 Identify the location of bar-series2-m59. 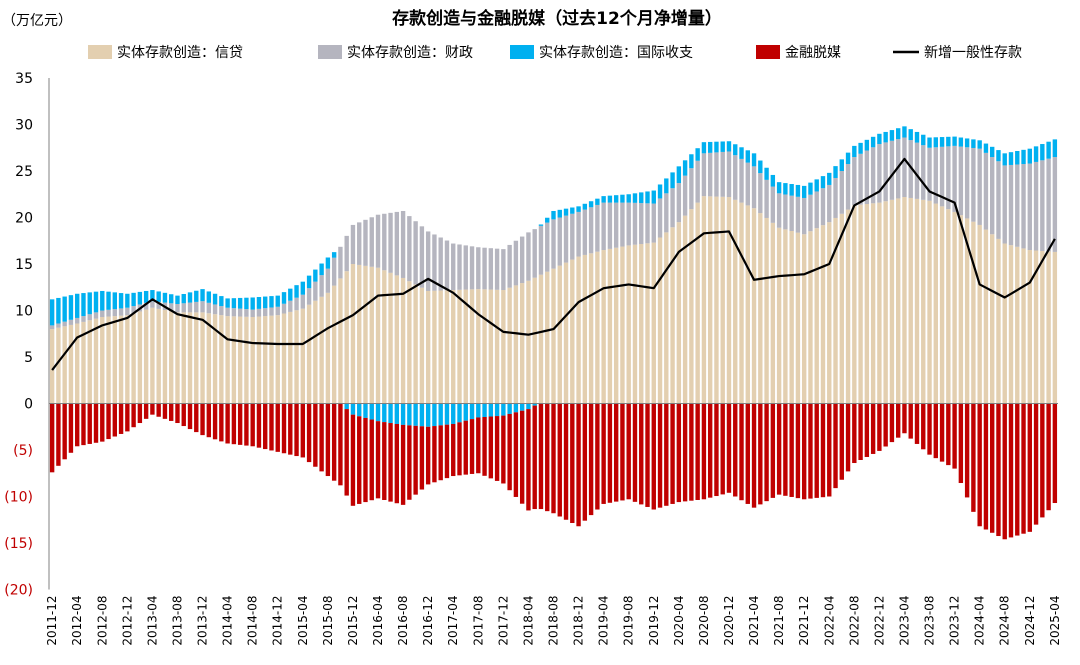
(422, 415).